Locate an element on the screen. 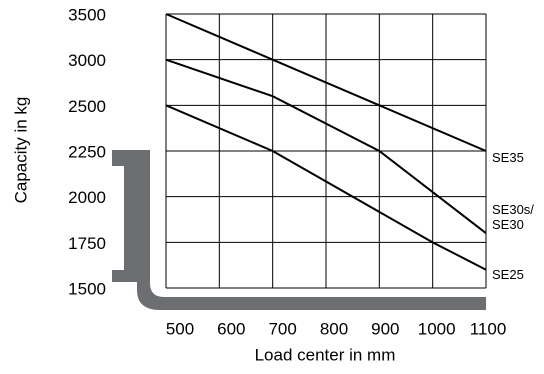  y-tick-label: 3500 is located at coordinates (87, 14).